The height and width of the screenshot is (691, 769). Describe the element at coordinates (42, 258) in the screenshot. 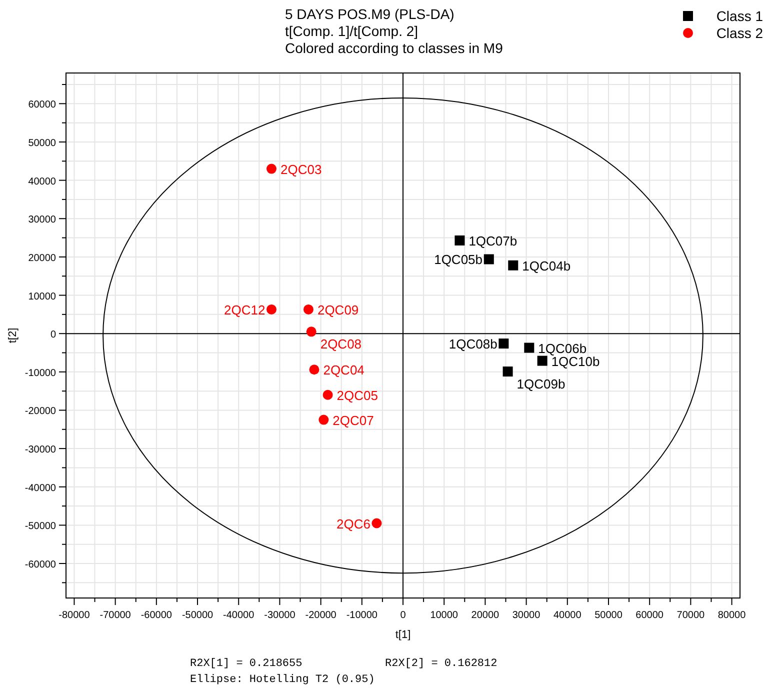

I see `y-tick-label: 20000` at that location.